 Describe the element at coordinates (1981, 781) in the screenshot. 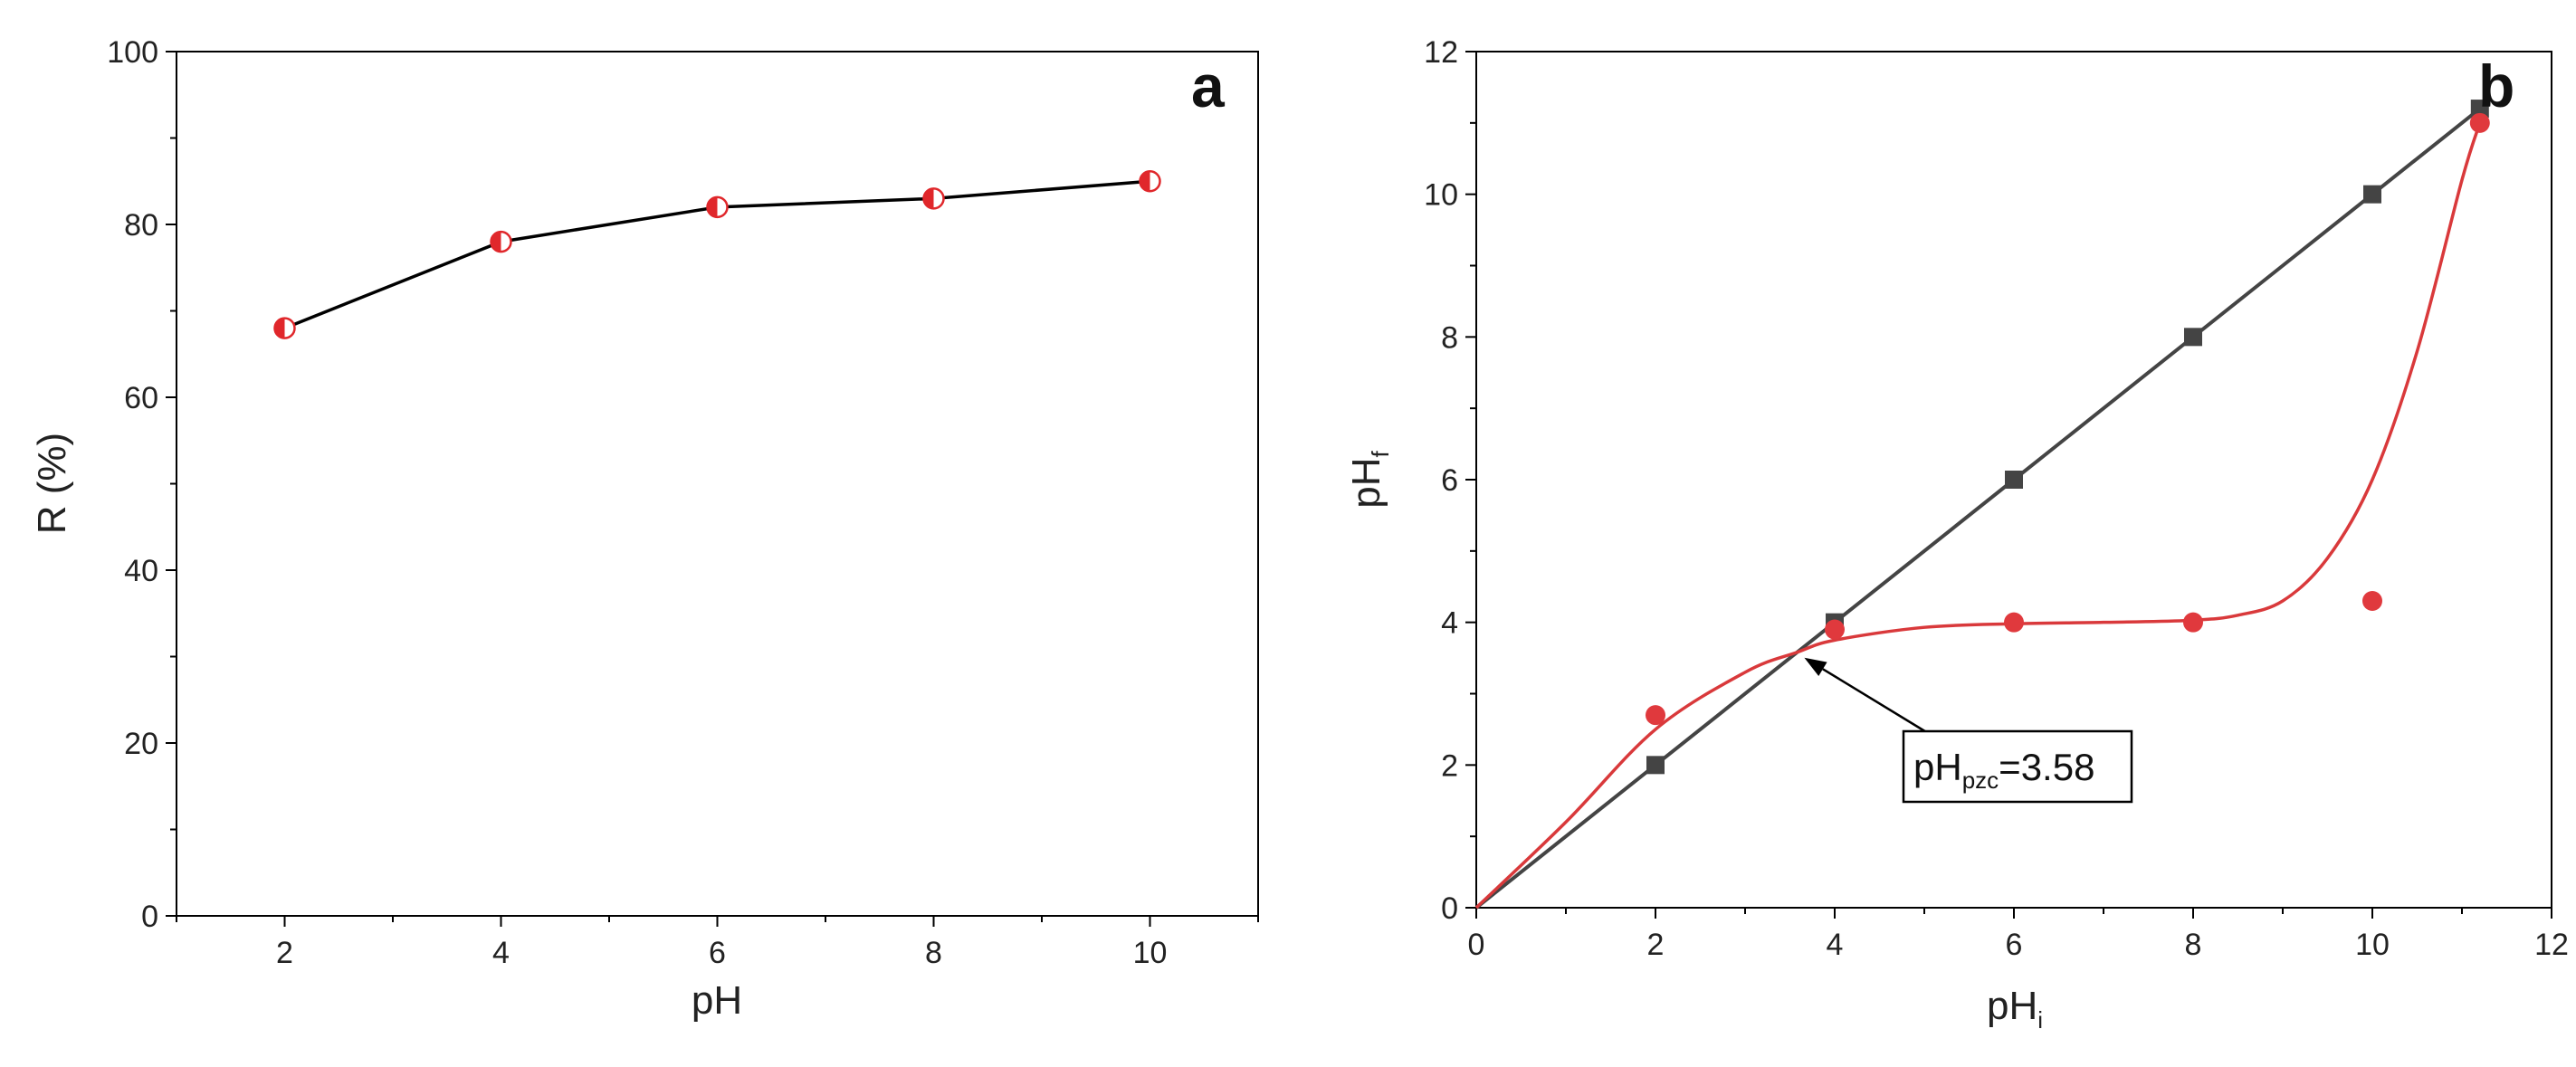

I see `pzc-annotation-sub: pzc` at that location.